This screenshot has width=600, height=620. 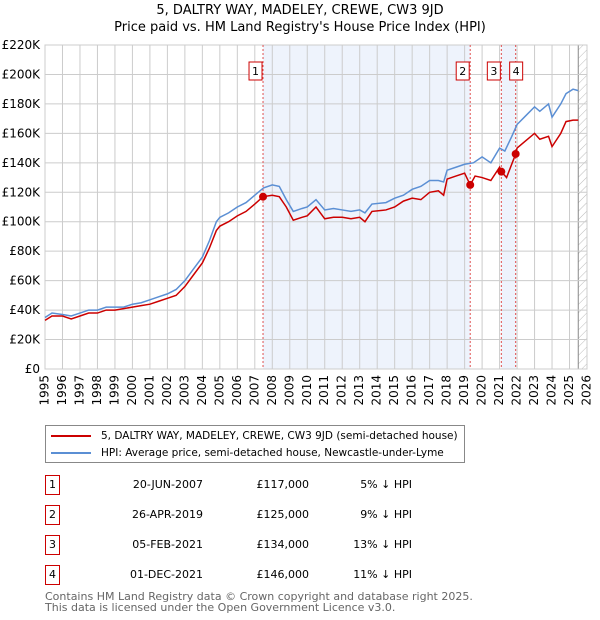 What do you see at coordinates (97, 390) in the screenshot?
I see `x-tick-label: 1998` at bounding box center [97, 390].